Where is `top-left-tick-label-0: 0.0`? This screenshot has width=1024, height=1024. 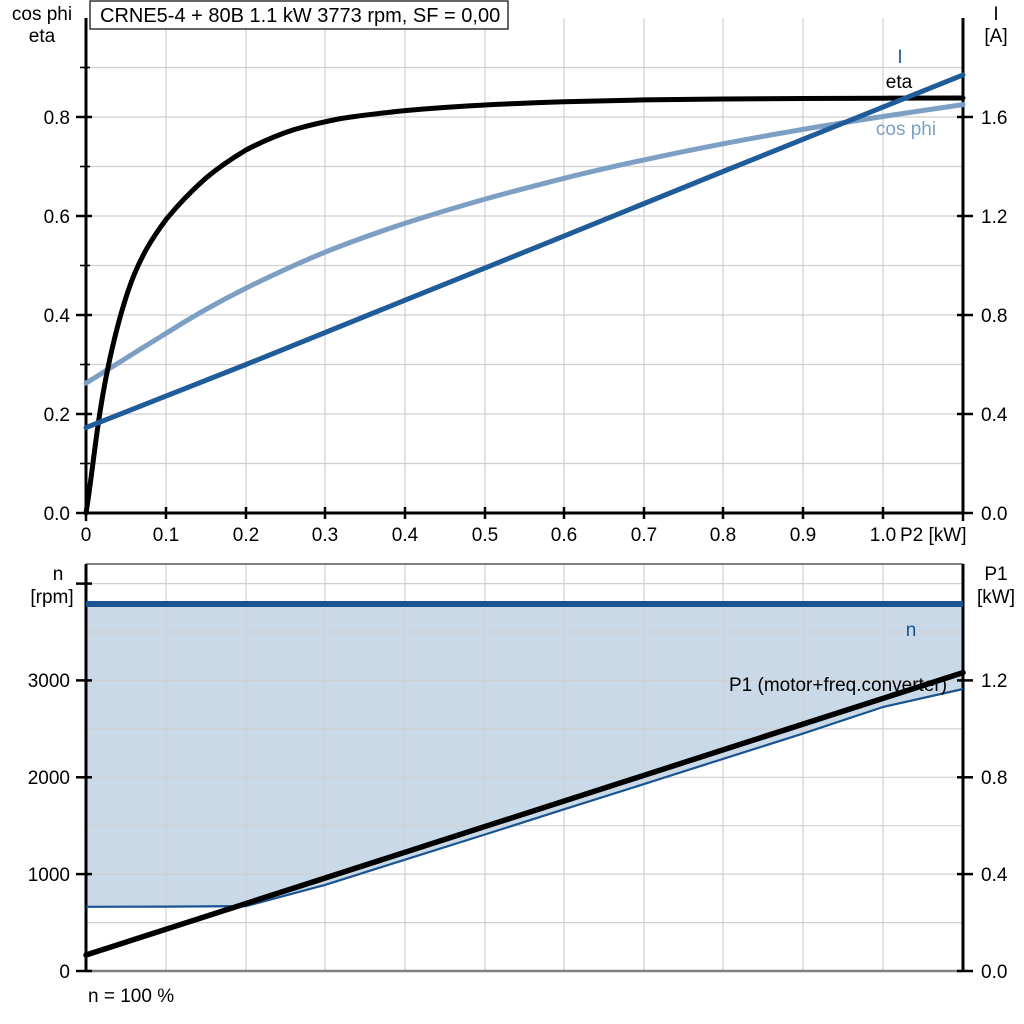
top-left-tick-label-0: 0.0 is located at coordinates (57, 514).